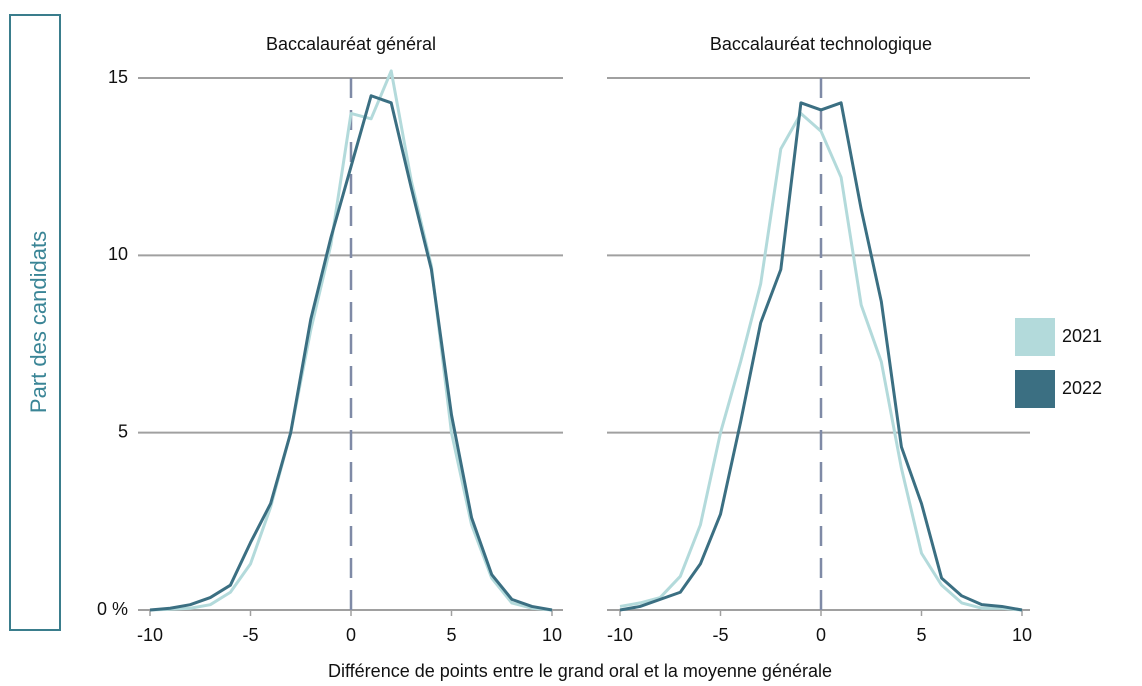 The image size is (1142, 686). What do you see at coordinates (1082, 336) in the screenshot?
I see `legend-label: 2021` at bounding box center [1082, 336].